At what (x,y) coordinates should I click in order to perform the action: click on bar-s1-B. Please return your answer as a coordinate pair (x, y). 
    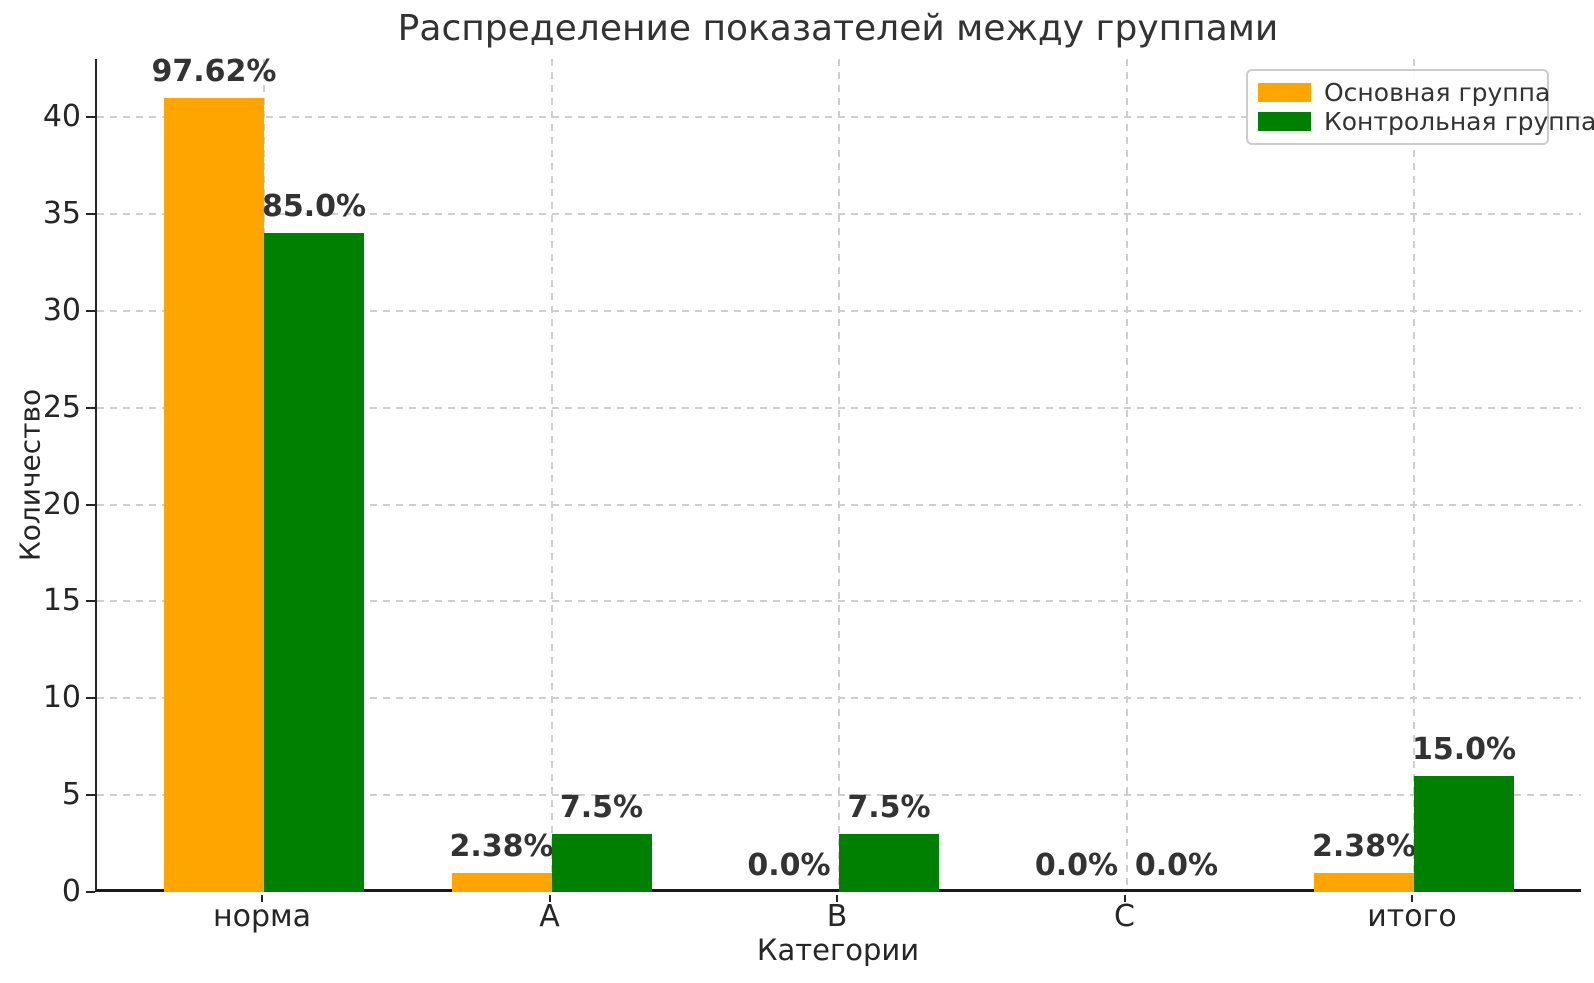
    Looking at the image, I should click on (889, 862).